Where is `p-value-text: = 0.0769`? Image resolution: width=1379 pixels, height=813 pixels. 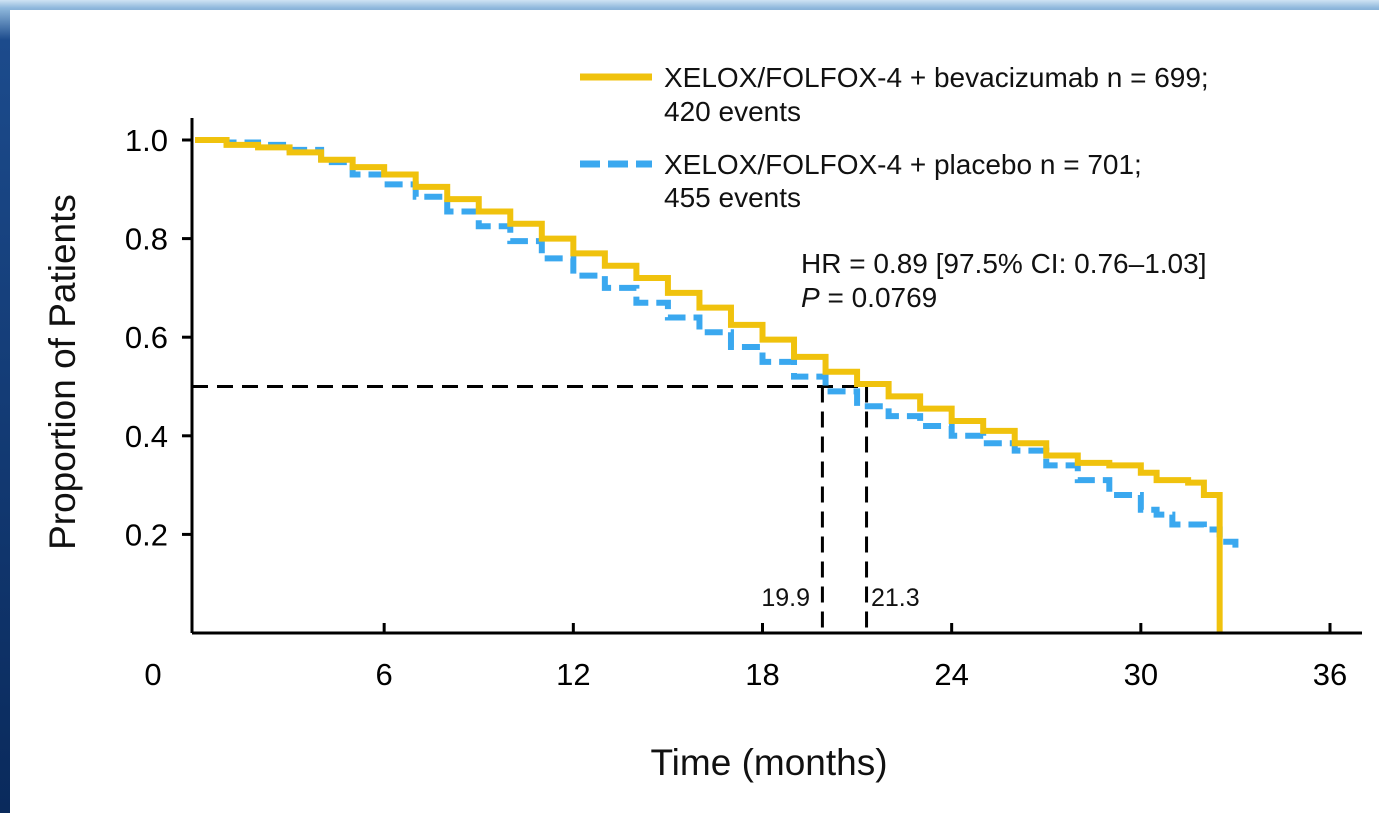 p-value-text: = 0.0769 is located at coordinates (879, 297).